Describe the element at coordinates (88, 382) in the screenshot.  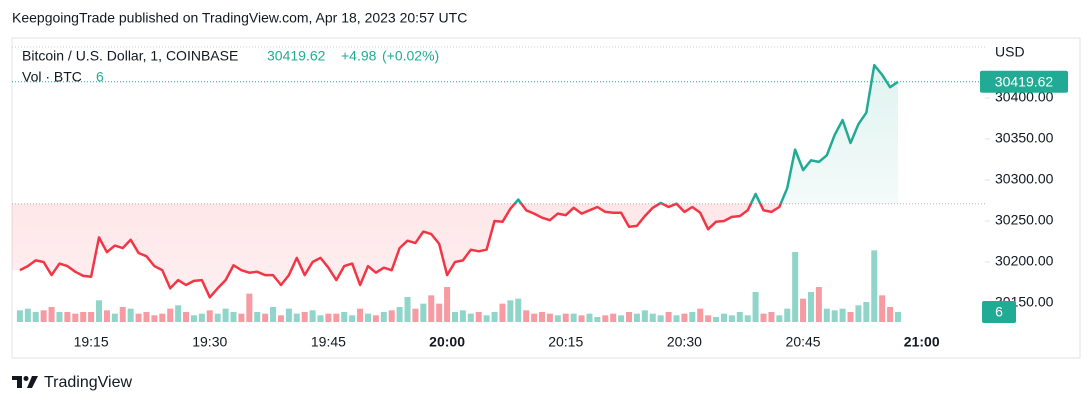
I see `brand: TradingView` at that location.